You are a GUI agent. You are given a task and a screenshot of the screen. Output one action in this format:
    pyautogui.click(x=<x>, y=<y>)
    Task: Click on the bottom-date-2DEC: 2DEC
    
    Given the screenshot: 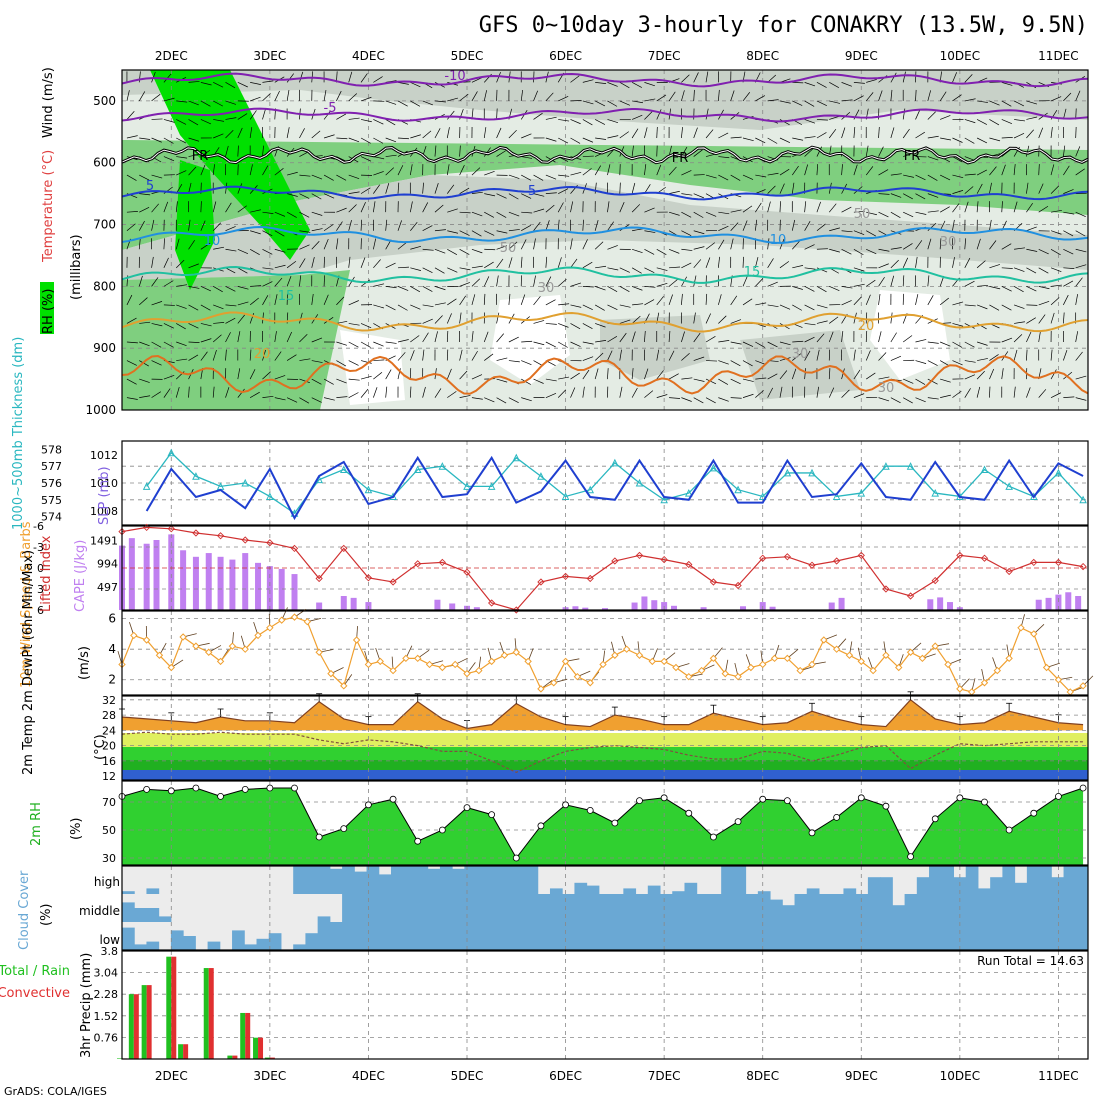 What is the action you would take?
    pyautogui.click(x=171, y=1076)
    